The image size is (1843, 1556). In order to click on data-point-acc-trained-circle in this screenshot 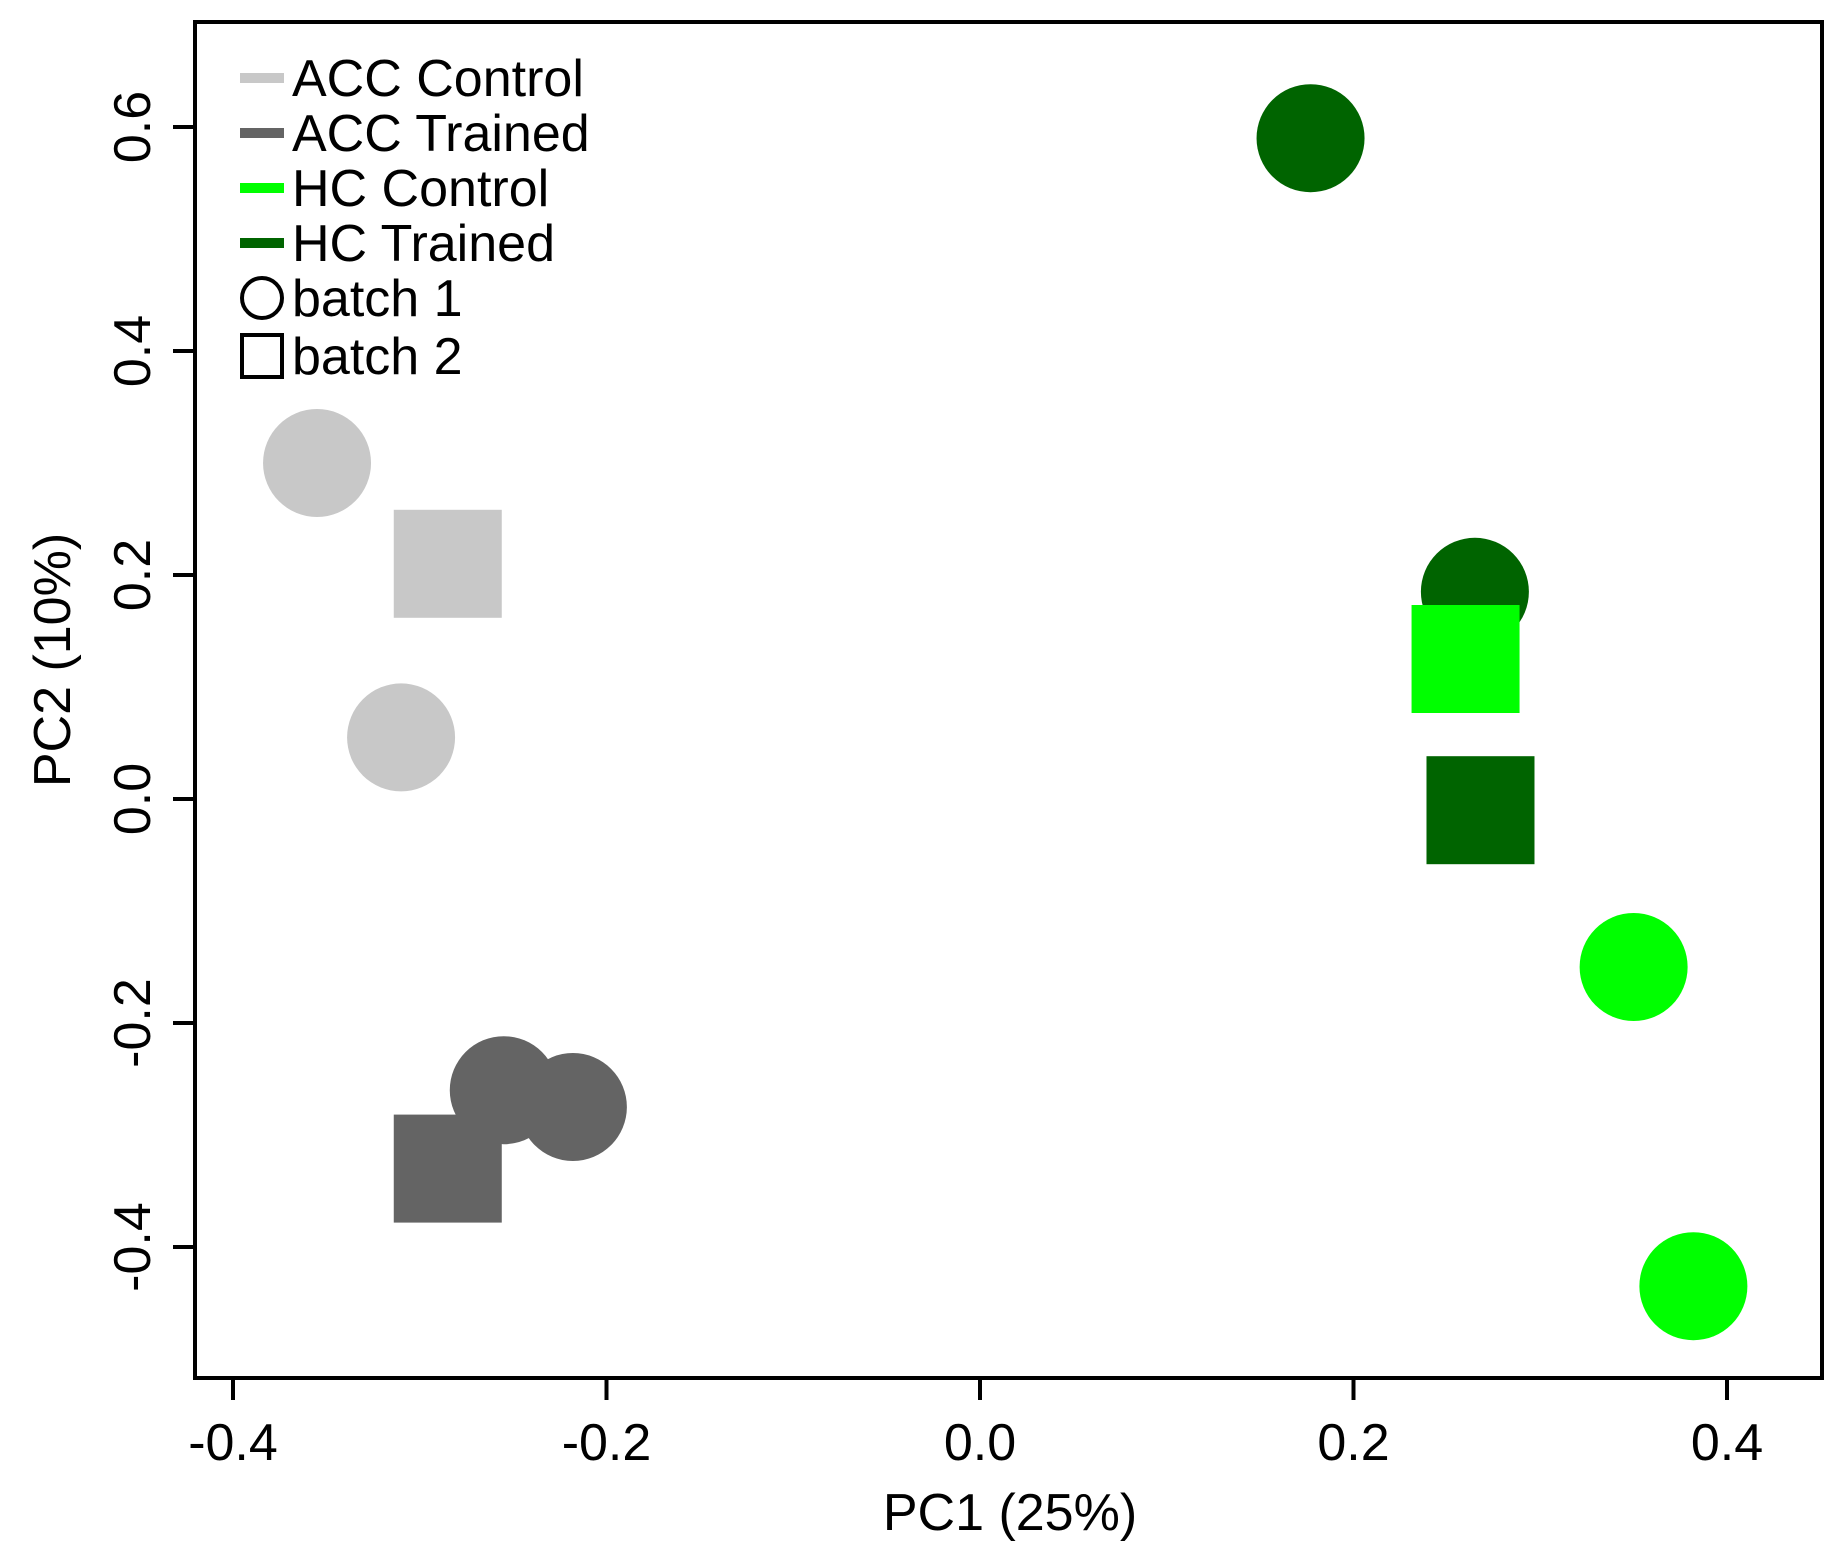, I will do `click(572, 1107)`.